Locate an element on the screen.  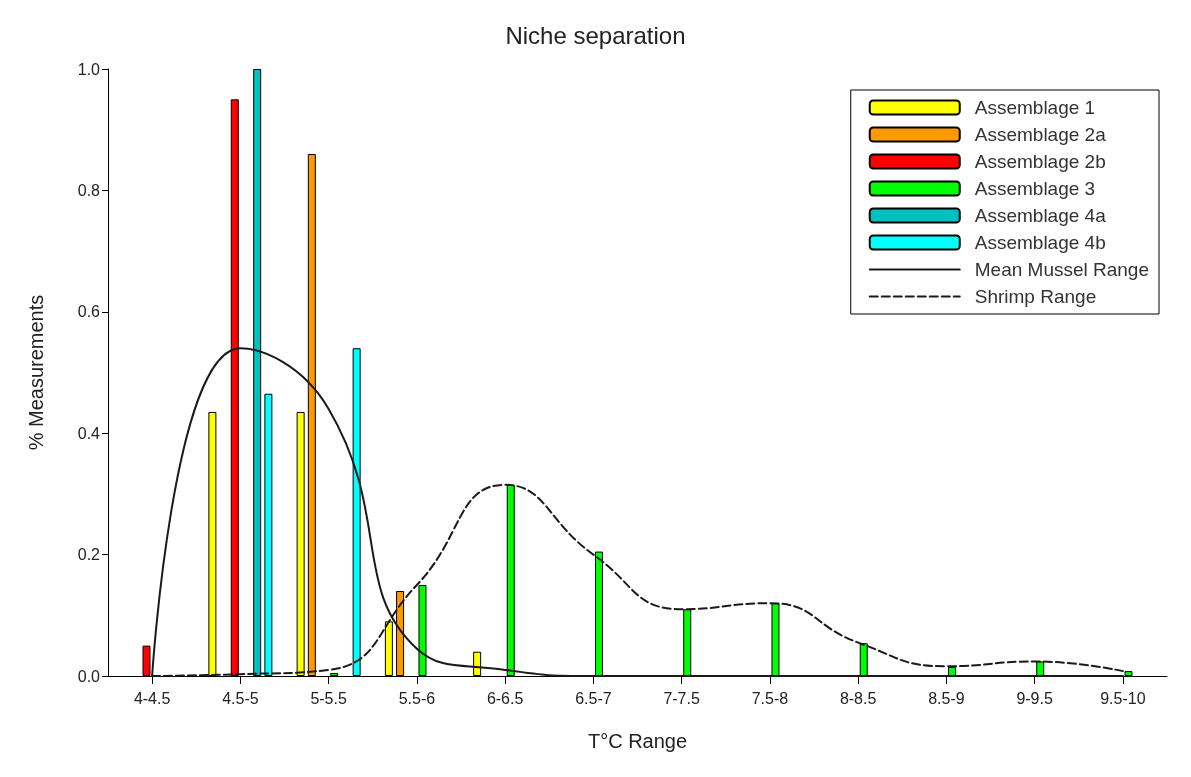
legend-label: Assemblage 2b is located at coordinates (1040, 161).